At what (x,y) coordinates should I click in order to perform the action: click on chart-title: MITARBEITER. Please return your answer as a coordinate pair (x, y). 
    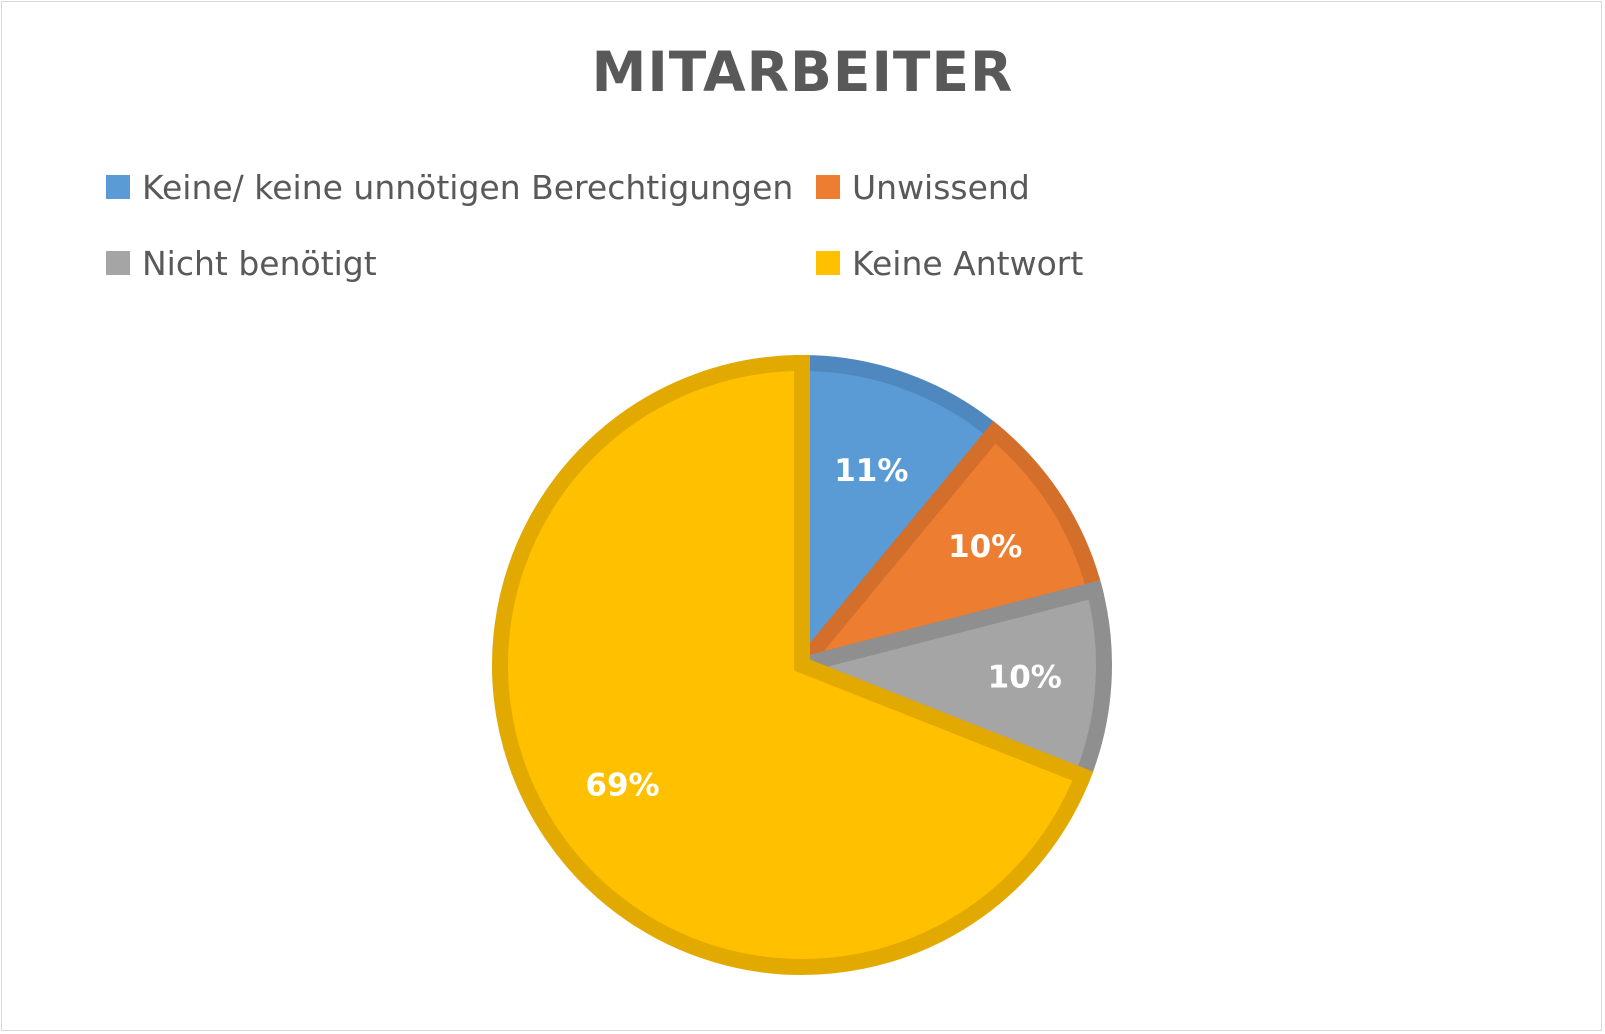
    Looking at the image, I should click on (802, 72).